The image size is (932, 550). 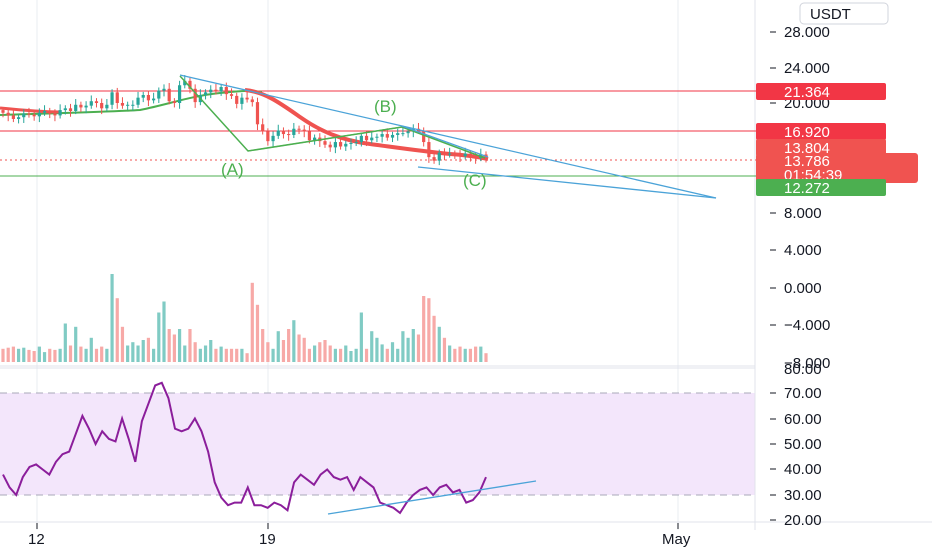 I want to click on date-axis: 12 19 May, so click(x=359, y=535).